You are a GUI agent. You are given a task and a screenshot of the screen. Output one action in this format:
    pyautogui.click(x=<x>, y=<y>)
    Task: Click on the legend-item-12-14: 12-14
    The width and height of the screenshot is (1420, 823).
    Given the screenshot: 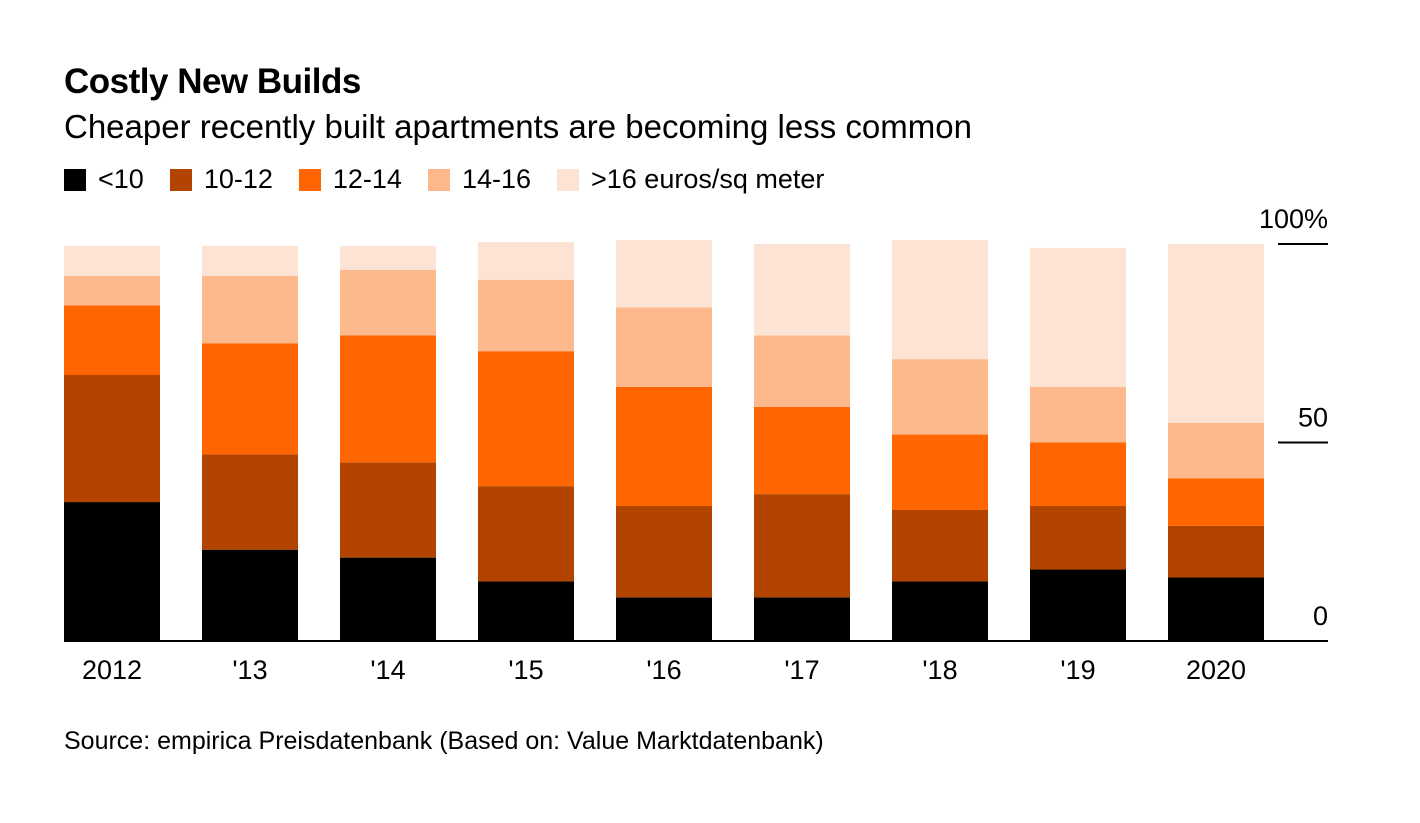 What is the action you would take?
    pyautogui.click(x=350, y=179)
    